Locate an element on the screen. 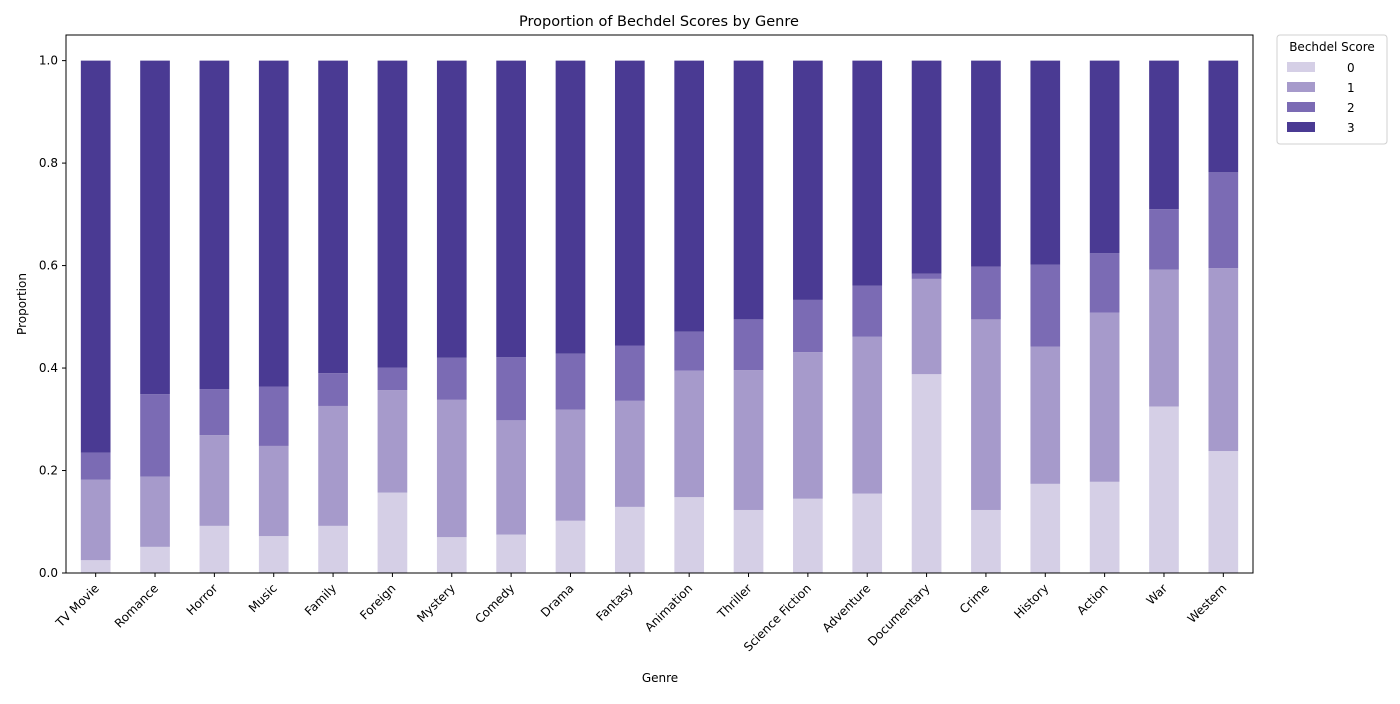 The width and height of the screenshot is (1400, 704). x-tick-label: Mystery is located at coordinates (436, 603).